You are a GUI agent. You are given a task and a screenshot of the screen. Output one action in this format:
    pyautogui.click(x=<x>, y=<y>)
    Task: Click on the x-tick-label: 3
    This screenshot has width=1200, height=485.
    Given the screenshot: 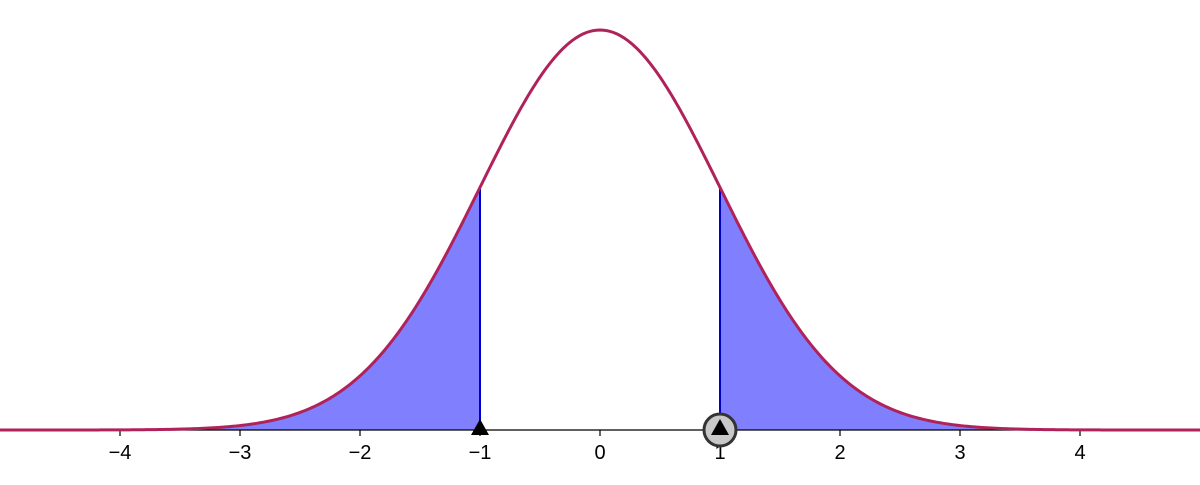 What is the action you would take?
    pyautogui.click(x=959, y=453)
    